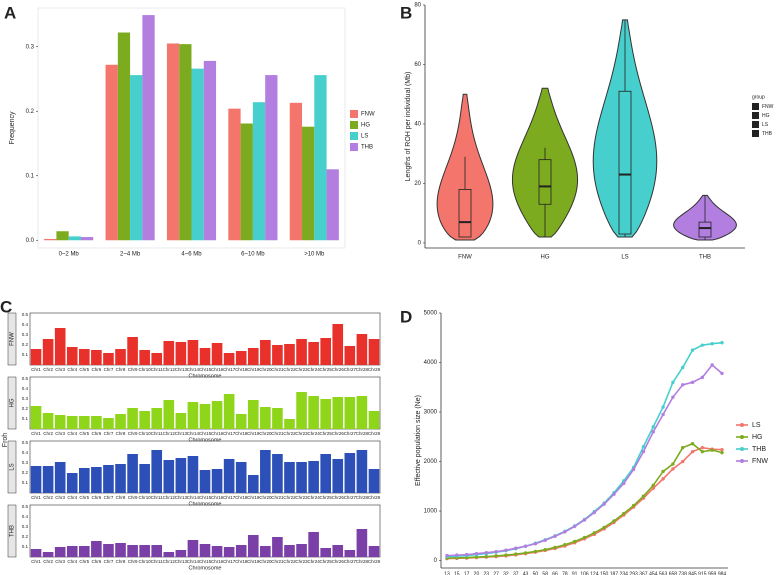 The image size is (778, 575). Describe the element at coordinates (181, 433) in the screenshot. I see `x-tick-label: Chr13` at that location.